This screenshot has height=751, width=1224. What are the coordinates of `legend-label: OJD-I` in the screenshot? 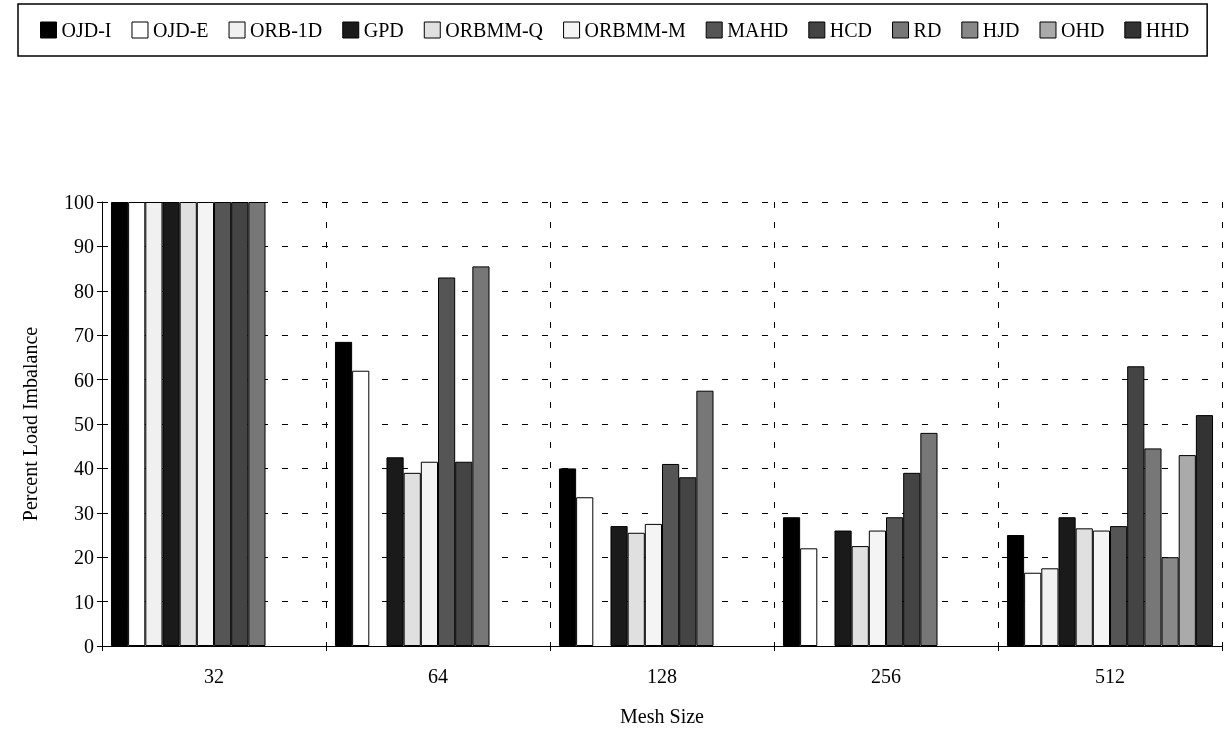 It's located at (86, 30).